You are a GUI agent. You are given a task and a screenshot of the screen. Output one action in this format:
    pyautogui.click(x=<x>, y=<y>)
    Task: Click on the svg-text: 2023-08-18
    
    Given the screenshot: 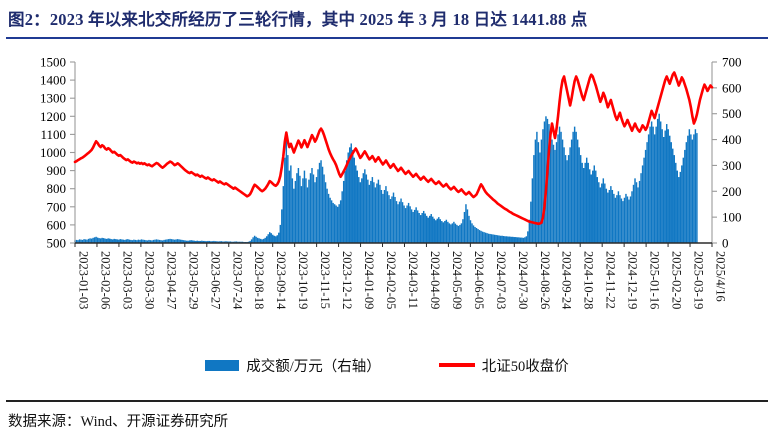 What is the action you would take?
    pyautogui.click(x=259, y=280)
    